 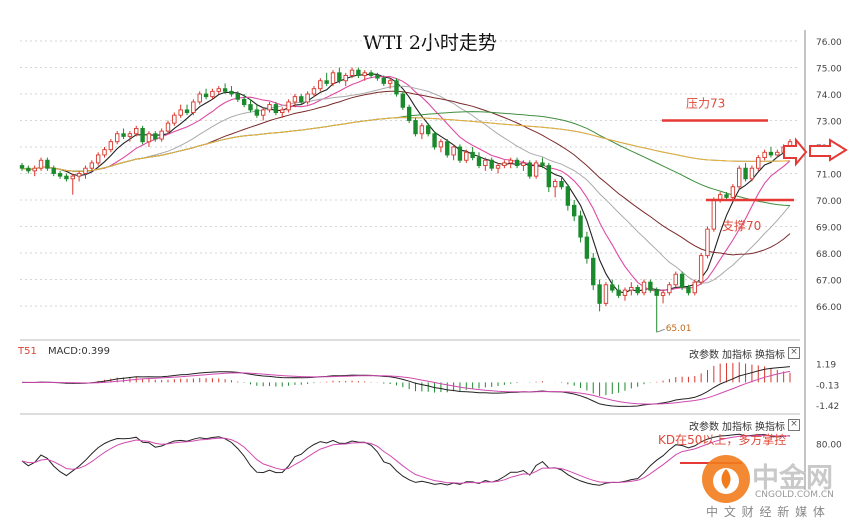 What do you see at coordinates (737, 427) in the screenshot?
I see `kd-add-indicator-button: 加指标` at bounding box center [737, 427].